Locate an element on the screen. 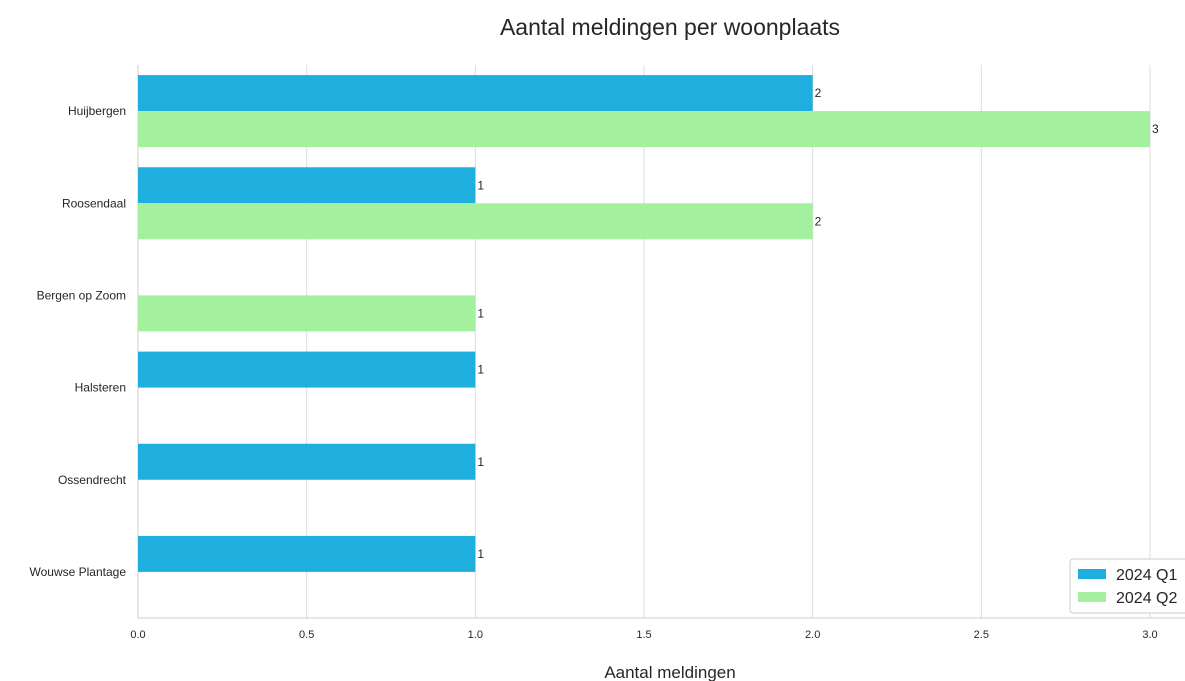  category-label: Roosendaal is located at coordinates (94, 203).